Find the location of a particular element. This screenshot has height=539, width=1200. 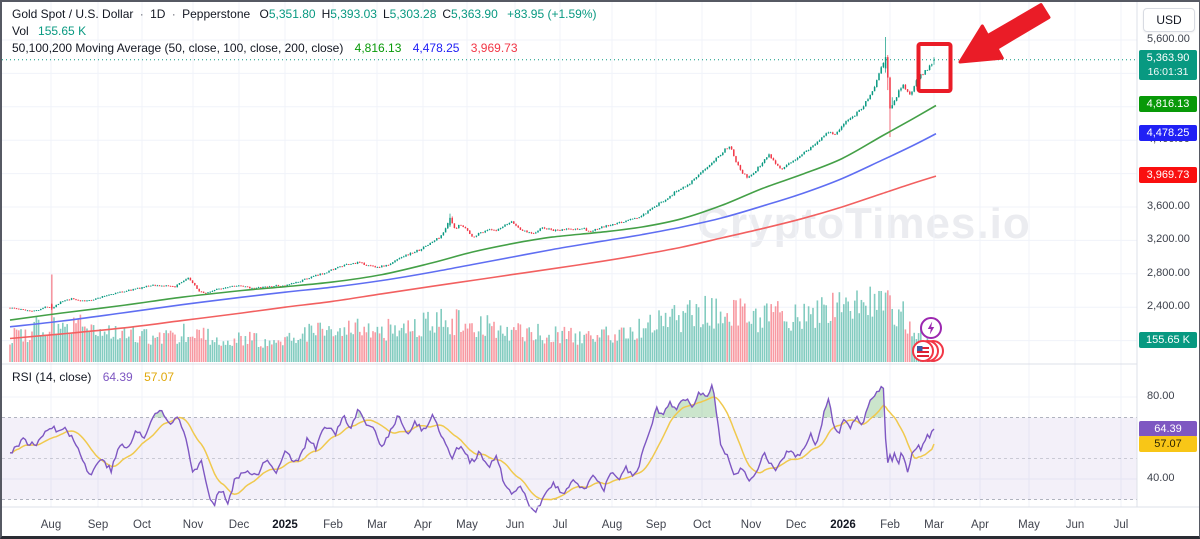

price-tick-label: 5,600.00 is located at coordinates (1168, 39).